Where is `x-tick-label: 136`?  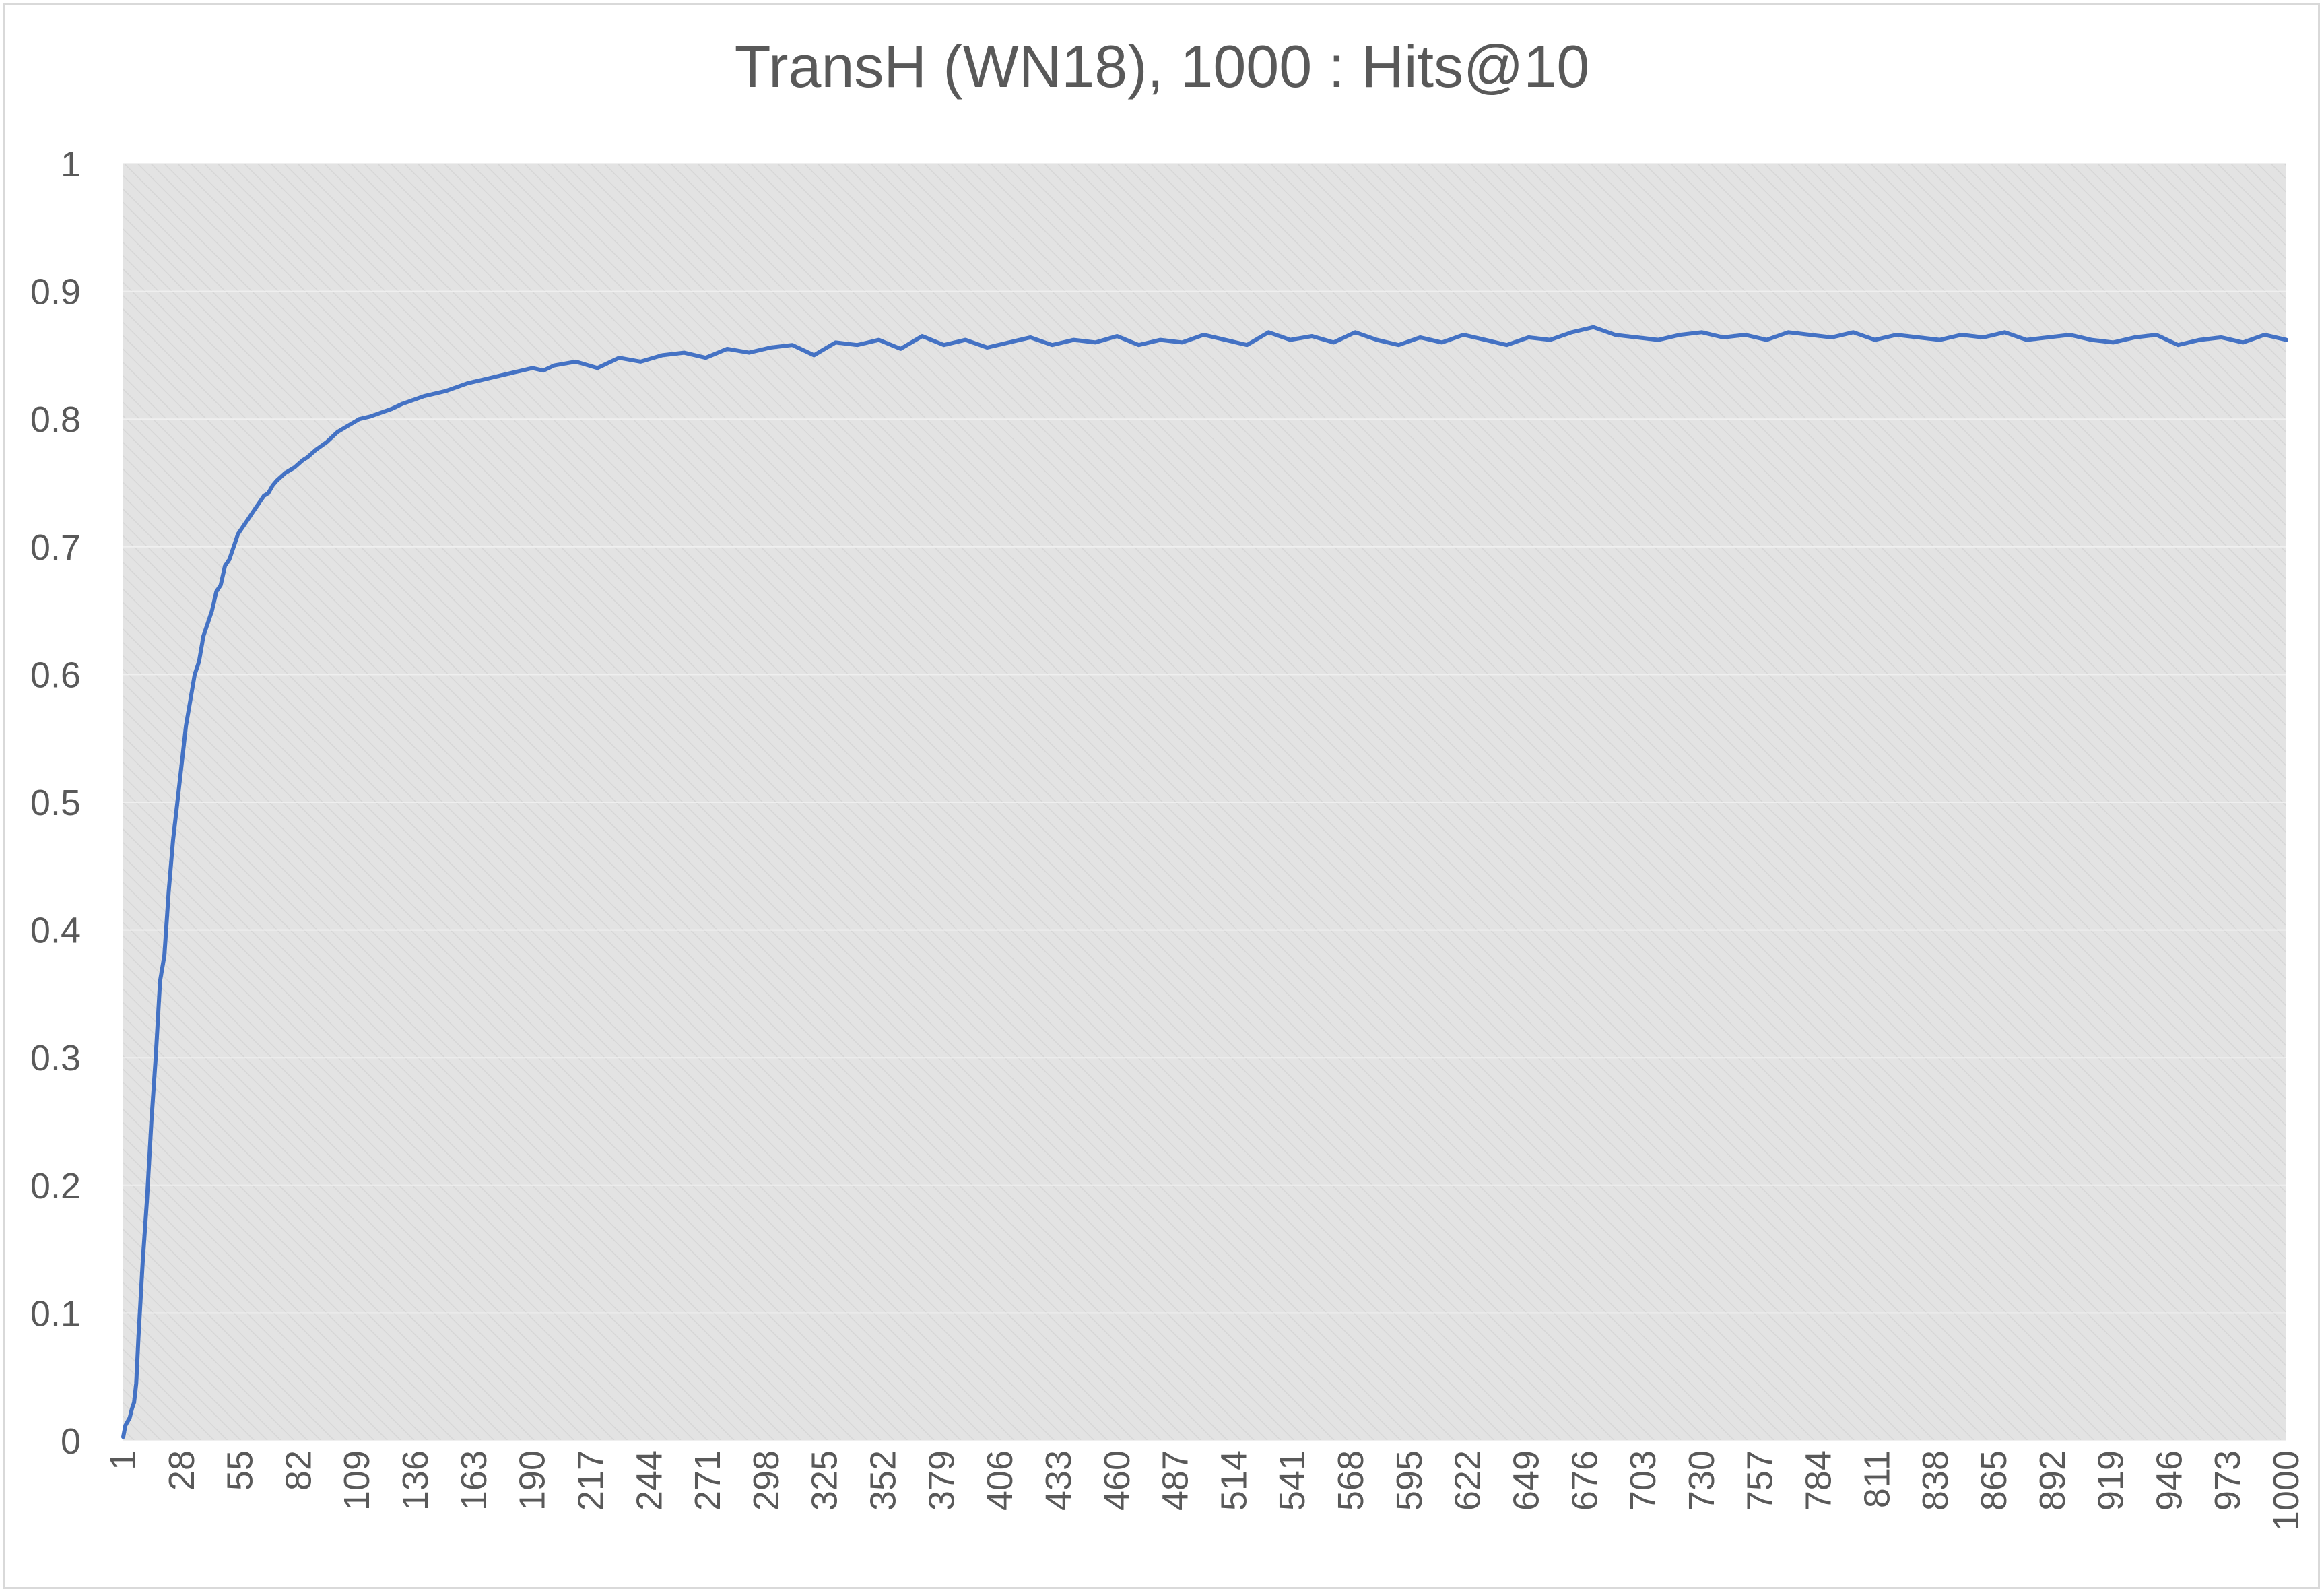
x-tick-label: 136 is located at coordinates (416, 1480).